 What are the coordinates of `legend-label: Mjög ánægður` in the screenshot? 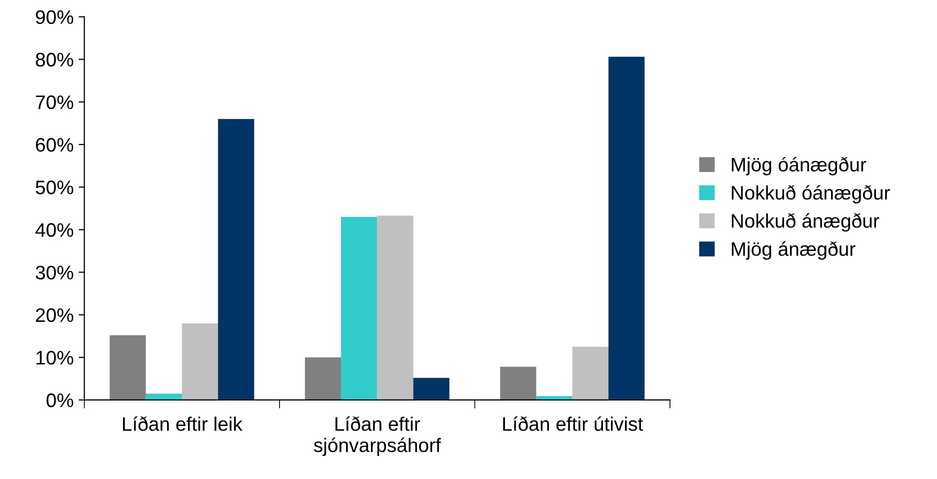 It's located at (794, 250).